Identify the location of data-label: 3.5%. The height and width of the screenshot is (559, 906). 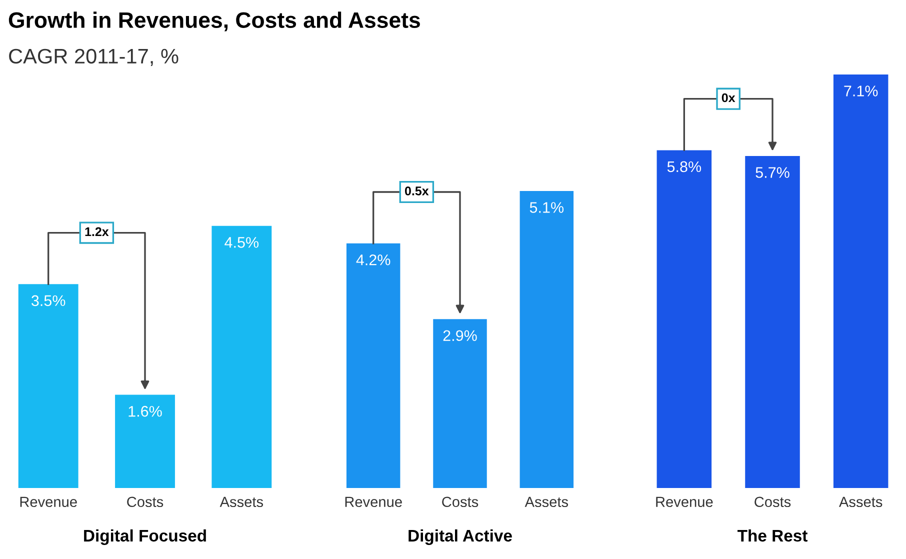
(49, 300).